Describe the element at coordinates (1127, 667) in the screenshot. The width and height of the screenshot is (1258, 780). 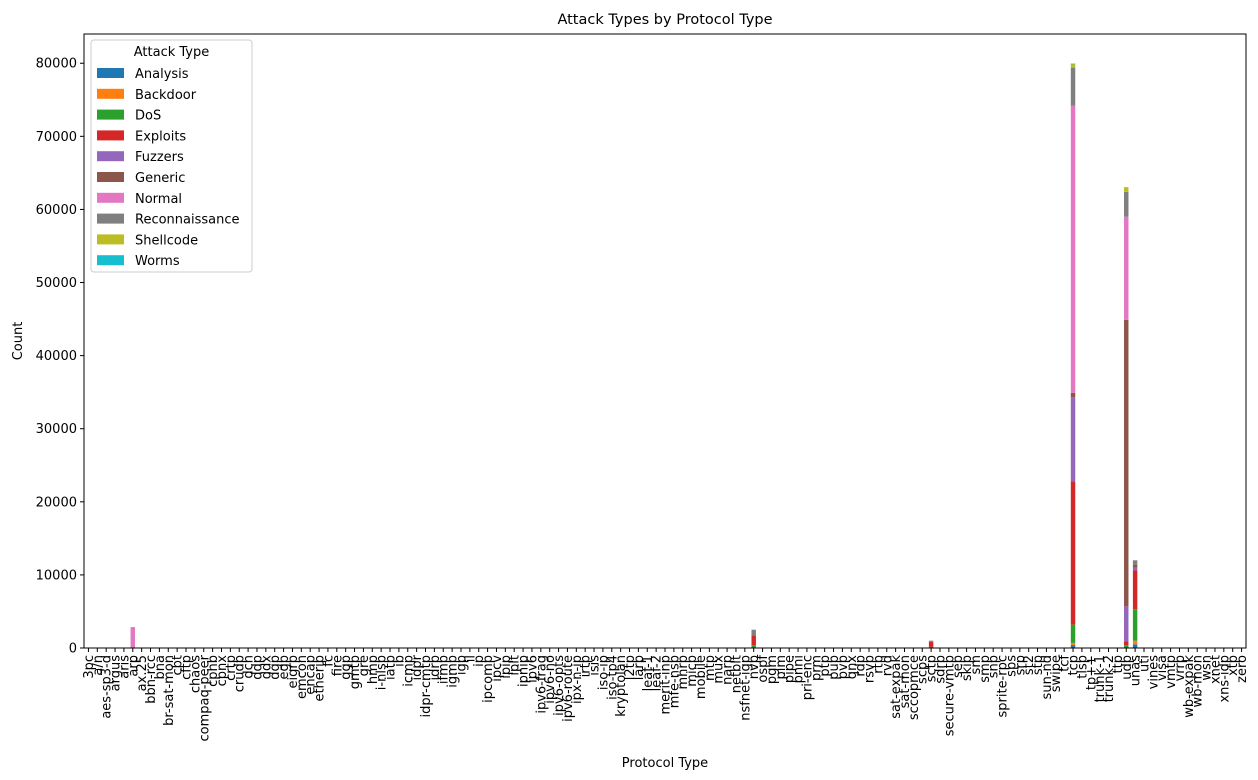
I see `x-tick-label: udp` at that location.